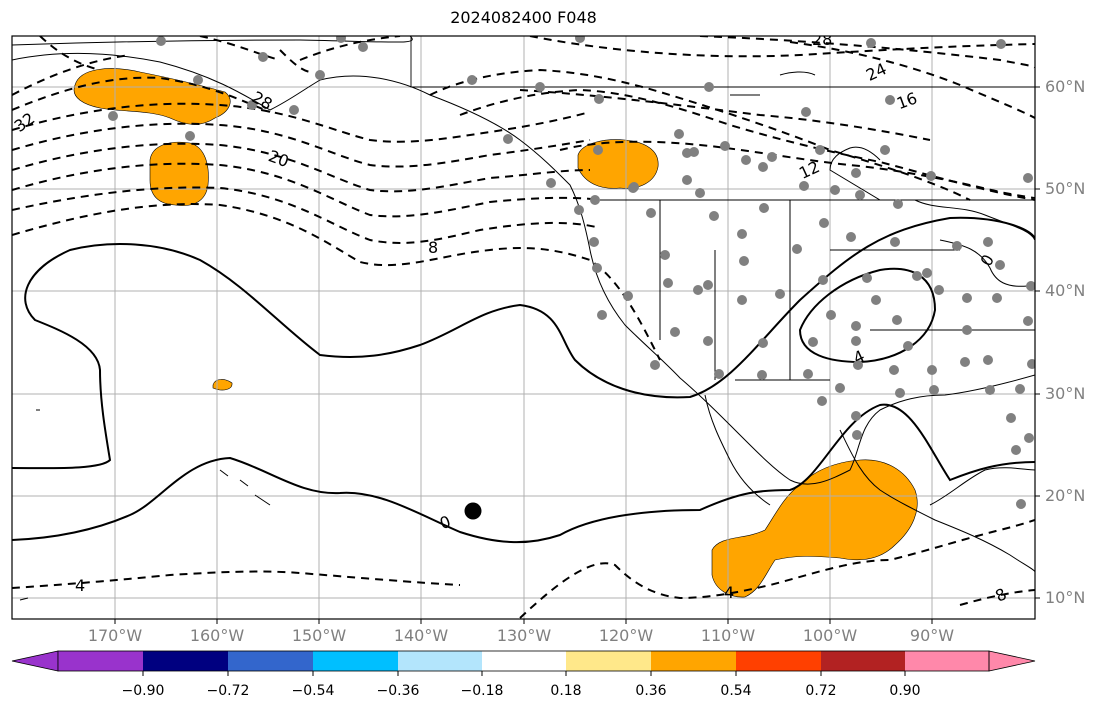  Describe the element at coordinates (313, 691) in the screenshot. I see `colorbar-label-3: −0.54` at that location.